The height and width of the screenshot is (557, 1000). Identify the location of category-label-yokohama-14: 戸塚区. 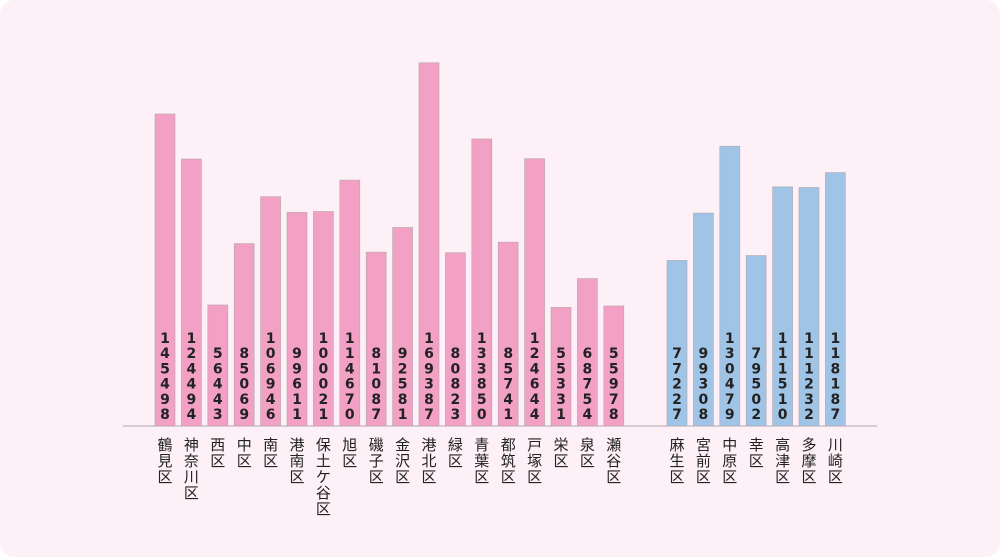
(534, 461).